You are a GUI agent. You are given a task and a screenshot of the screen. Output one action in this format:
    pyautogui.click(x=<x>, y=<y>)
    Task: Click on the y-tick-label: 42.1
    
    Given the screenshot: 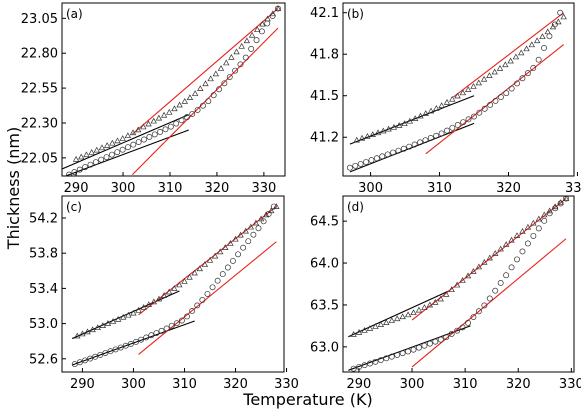 What is the action you would take?
    pyautogui.click(x=324, y=13)
    